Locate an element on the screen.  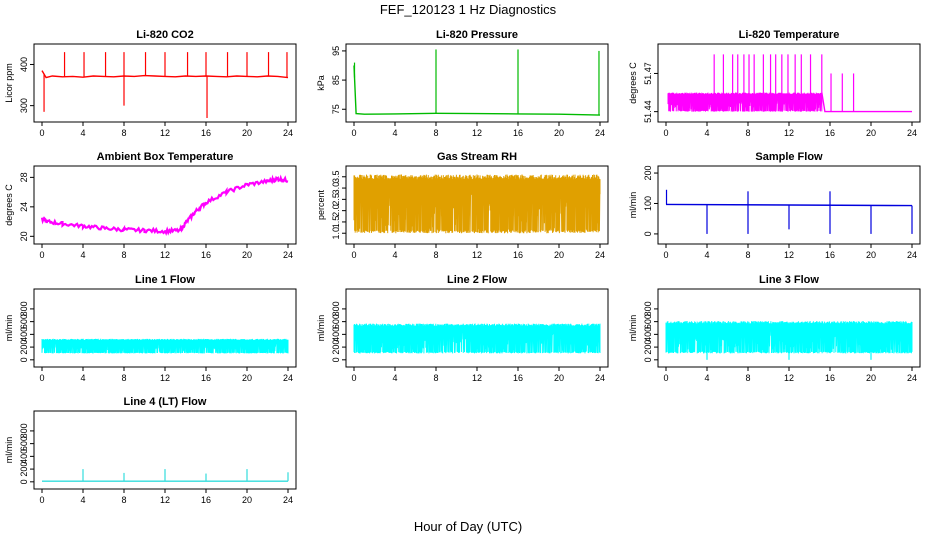
y-axis-label: Licor ppm is located at coordinates (9, 83).